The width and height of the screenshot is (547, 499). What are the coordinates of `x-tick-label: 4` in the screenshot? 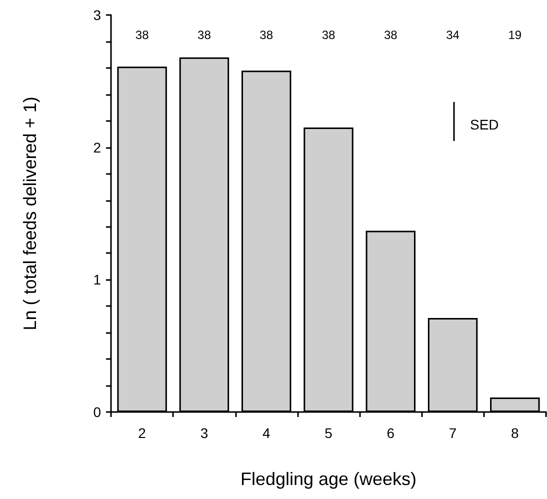 It's located at (266, 433).